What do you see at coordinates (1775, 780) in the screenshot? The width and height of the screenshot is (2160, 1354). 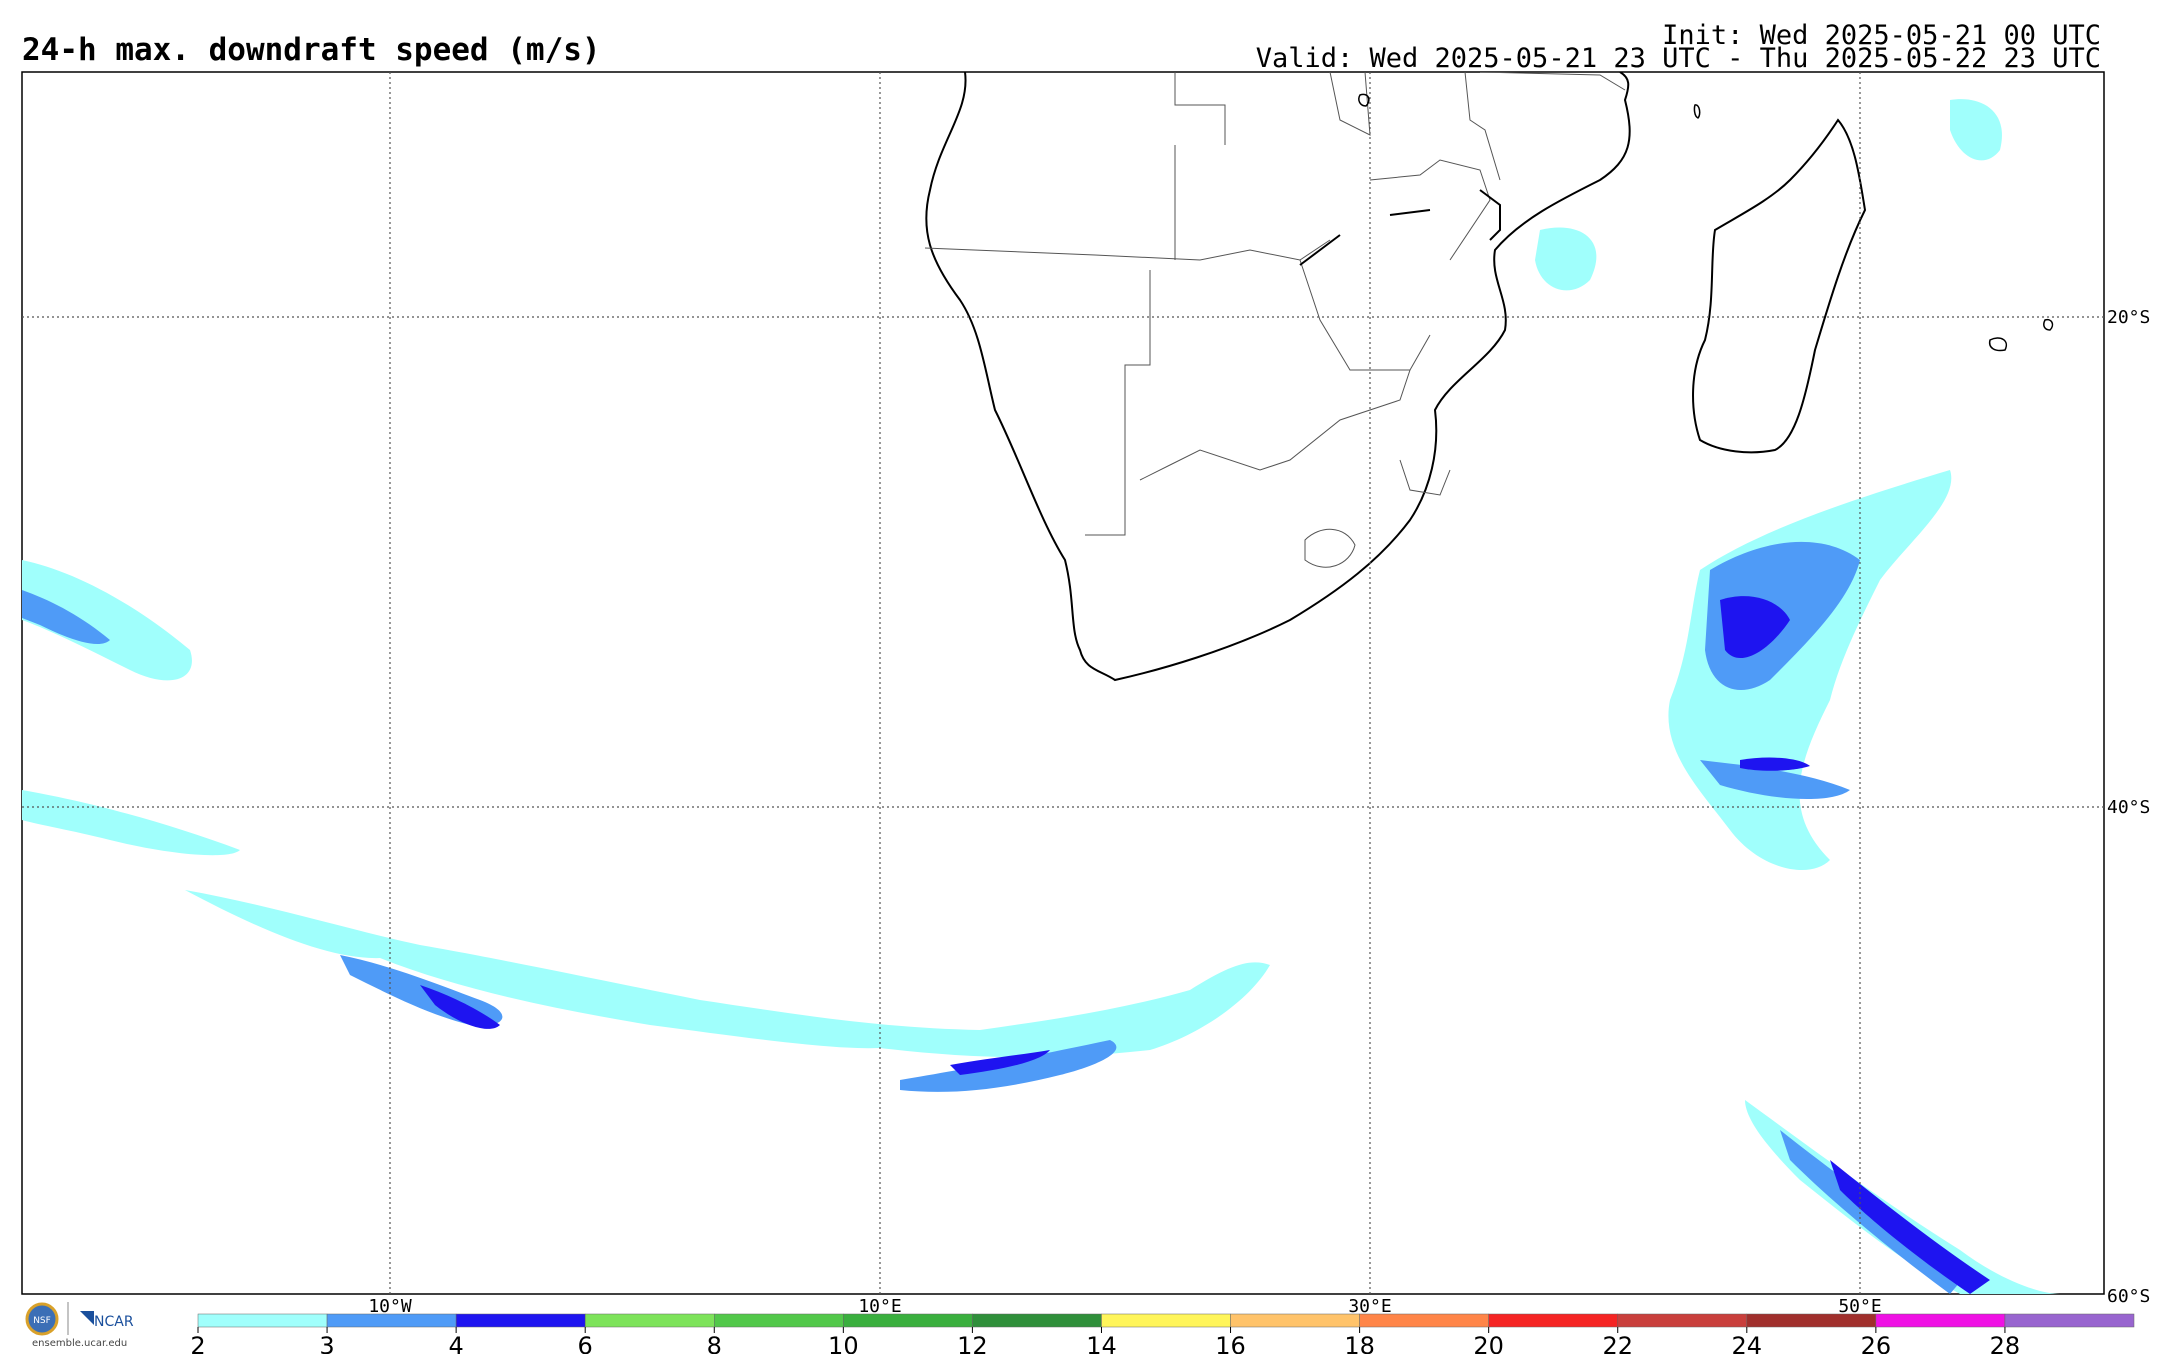 I see `downdraft-indian-ocean-streak` at bounding box center [1775, 780].